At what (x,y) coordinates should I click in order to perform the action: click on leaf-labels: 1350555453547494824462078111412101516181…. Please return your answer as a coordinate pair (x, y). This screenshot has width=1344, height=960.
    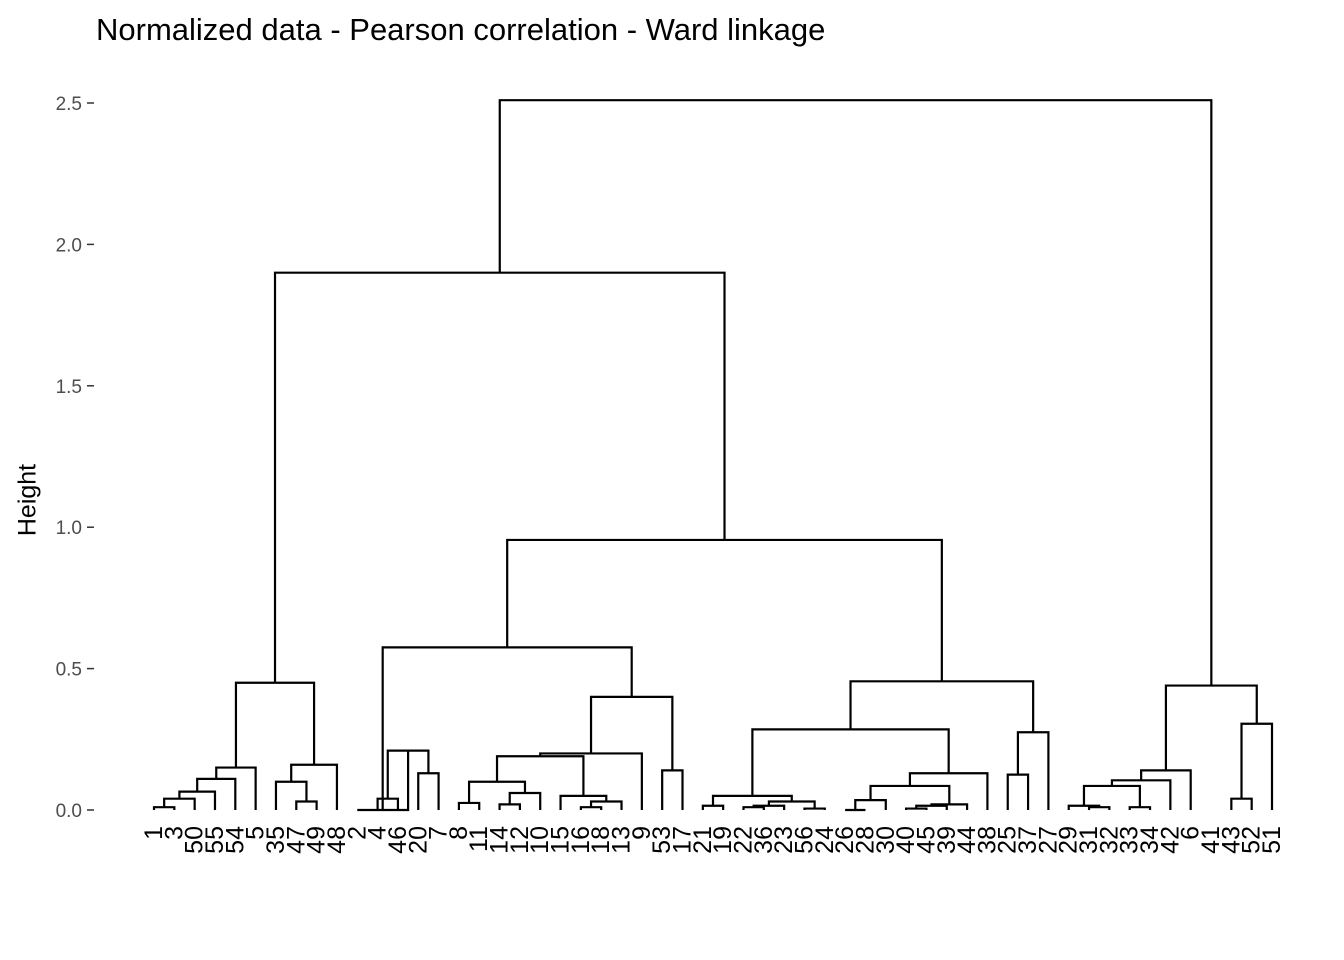
    Looking at the image, I should click on (713, 840).